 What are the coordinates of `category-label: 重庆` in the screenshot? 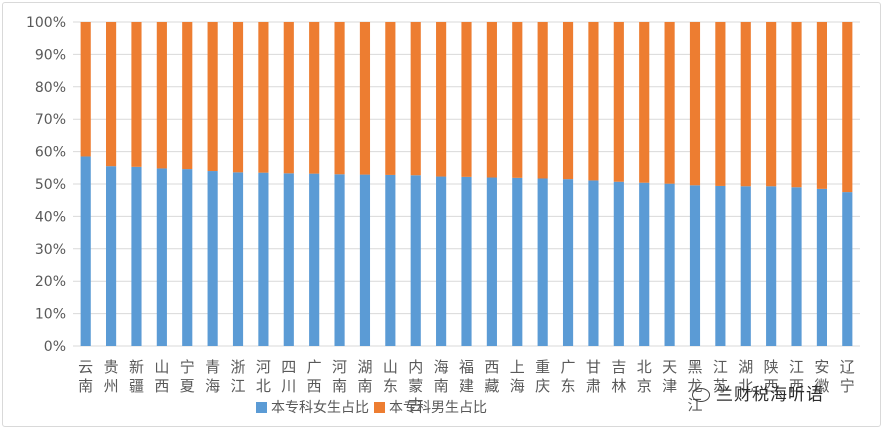 It's located at (542, 376).